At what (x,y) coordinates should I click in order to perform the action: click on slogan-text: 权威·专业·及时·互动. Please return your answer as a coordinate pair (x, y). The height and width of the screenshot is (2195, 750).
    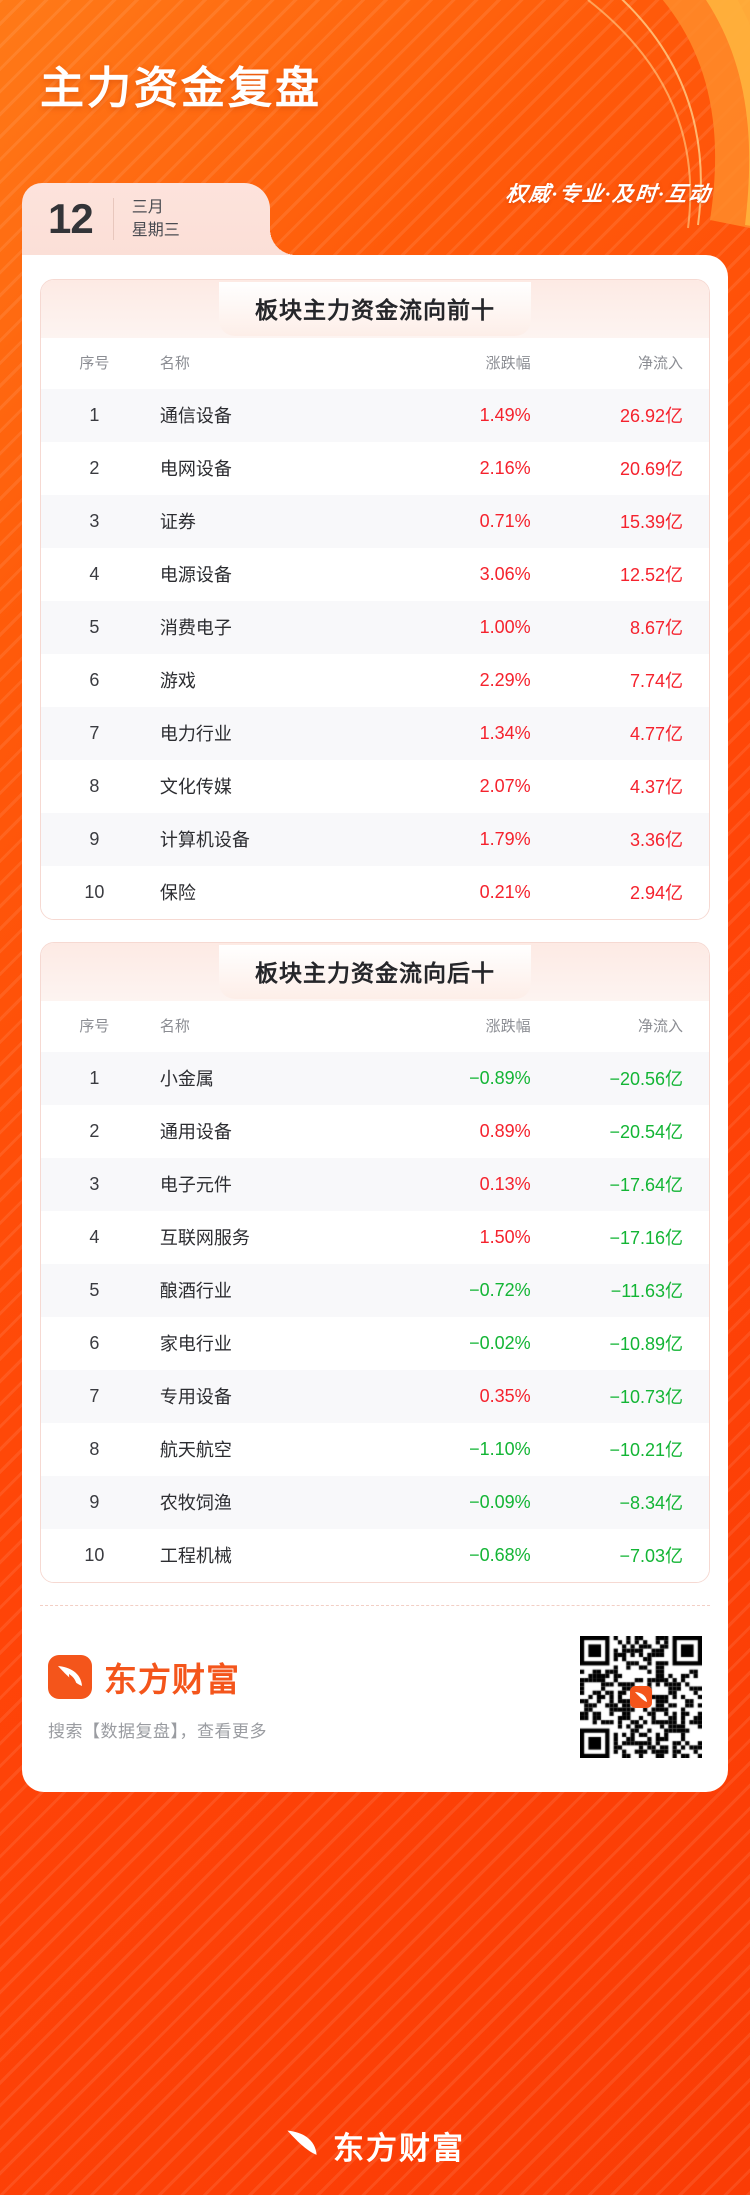
    Looking at the image, I should click on (609, 194).